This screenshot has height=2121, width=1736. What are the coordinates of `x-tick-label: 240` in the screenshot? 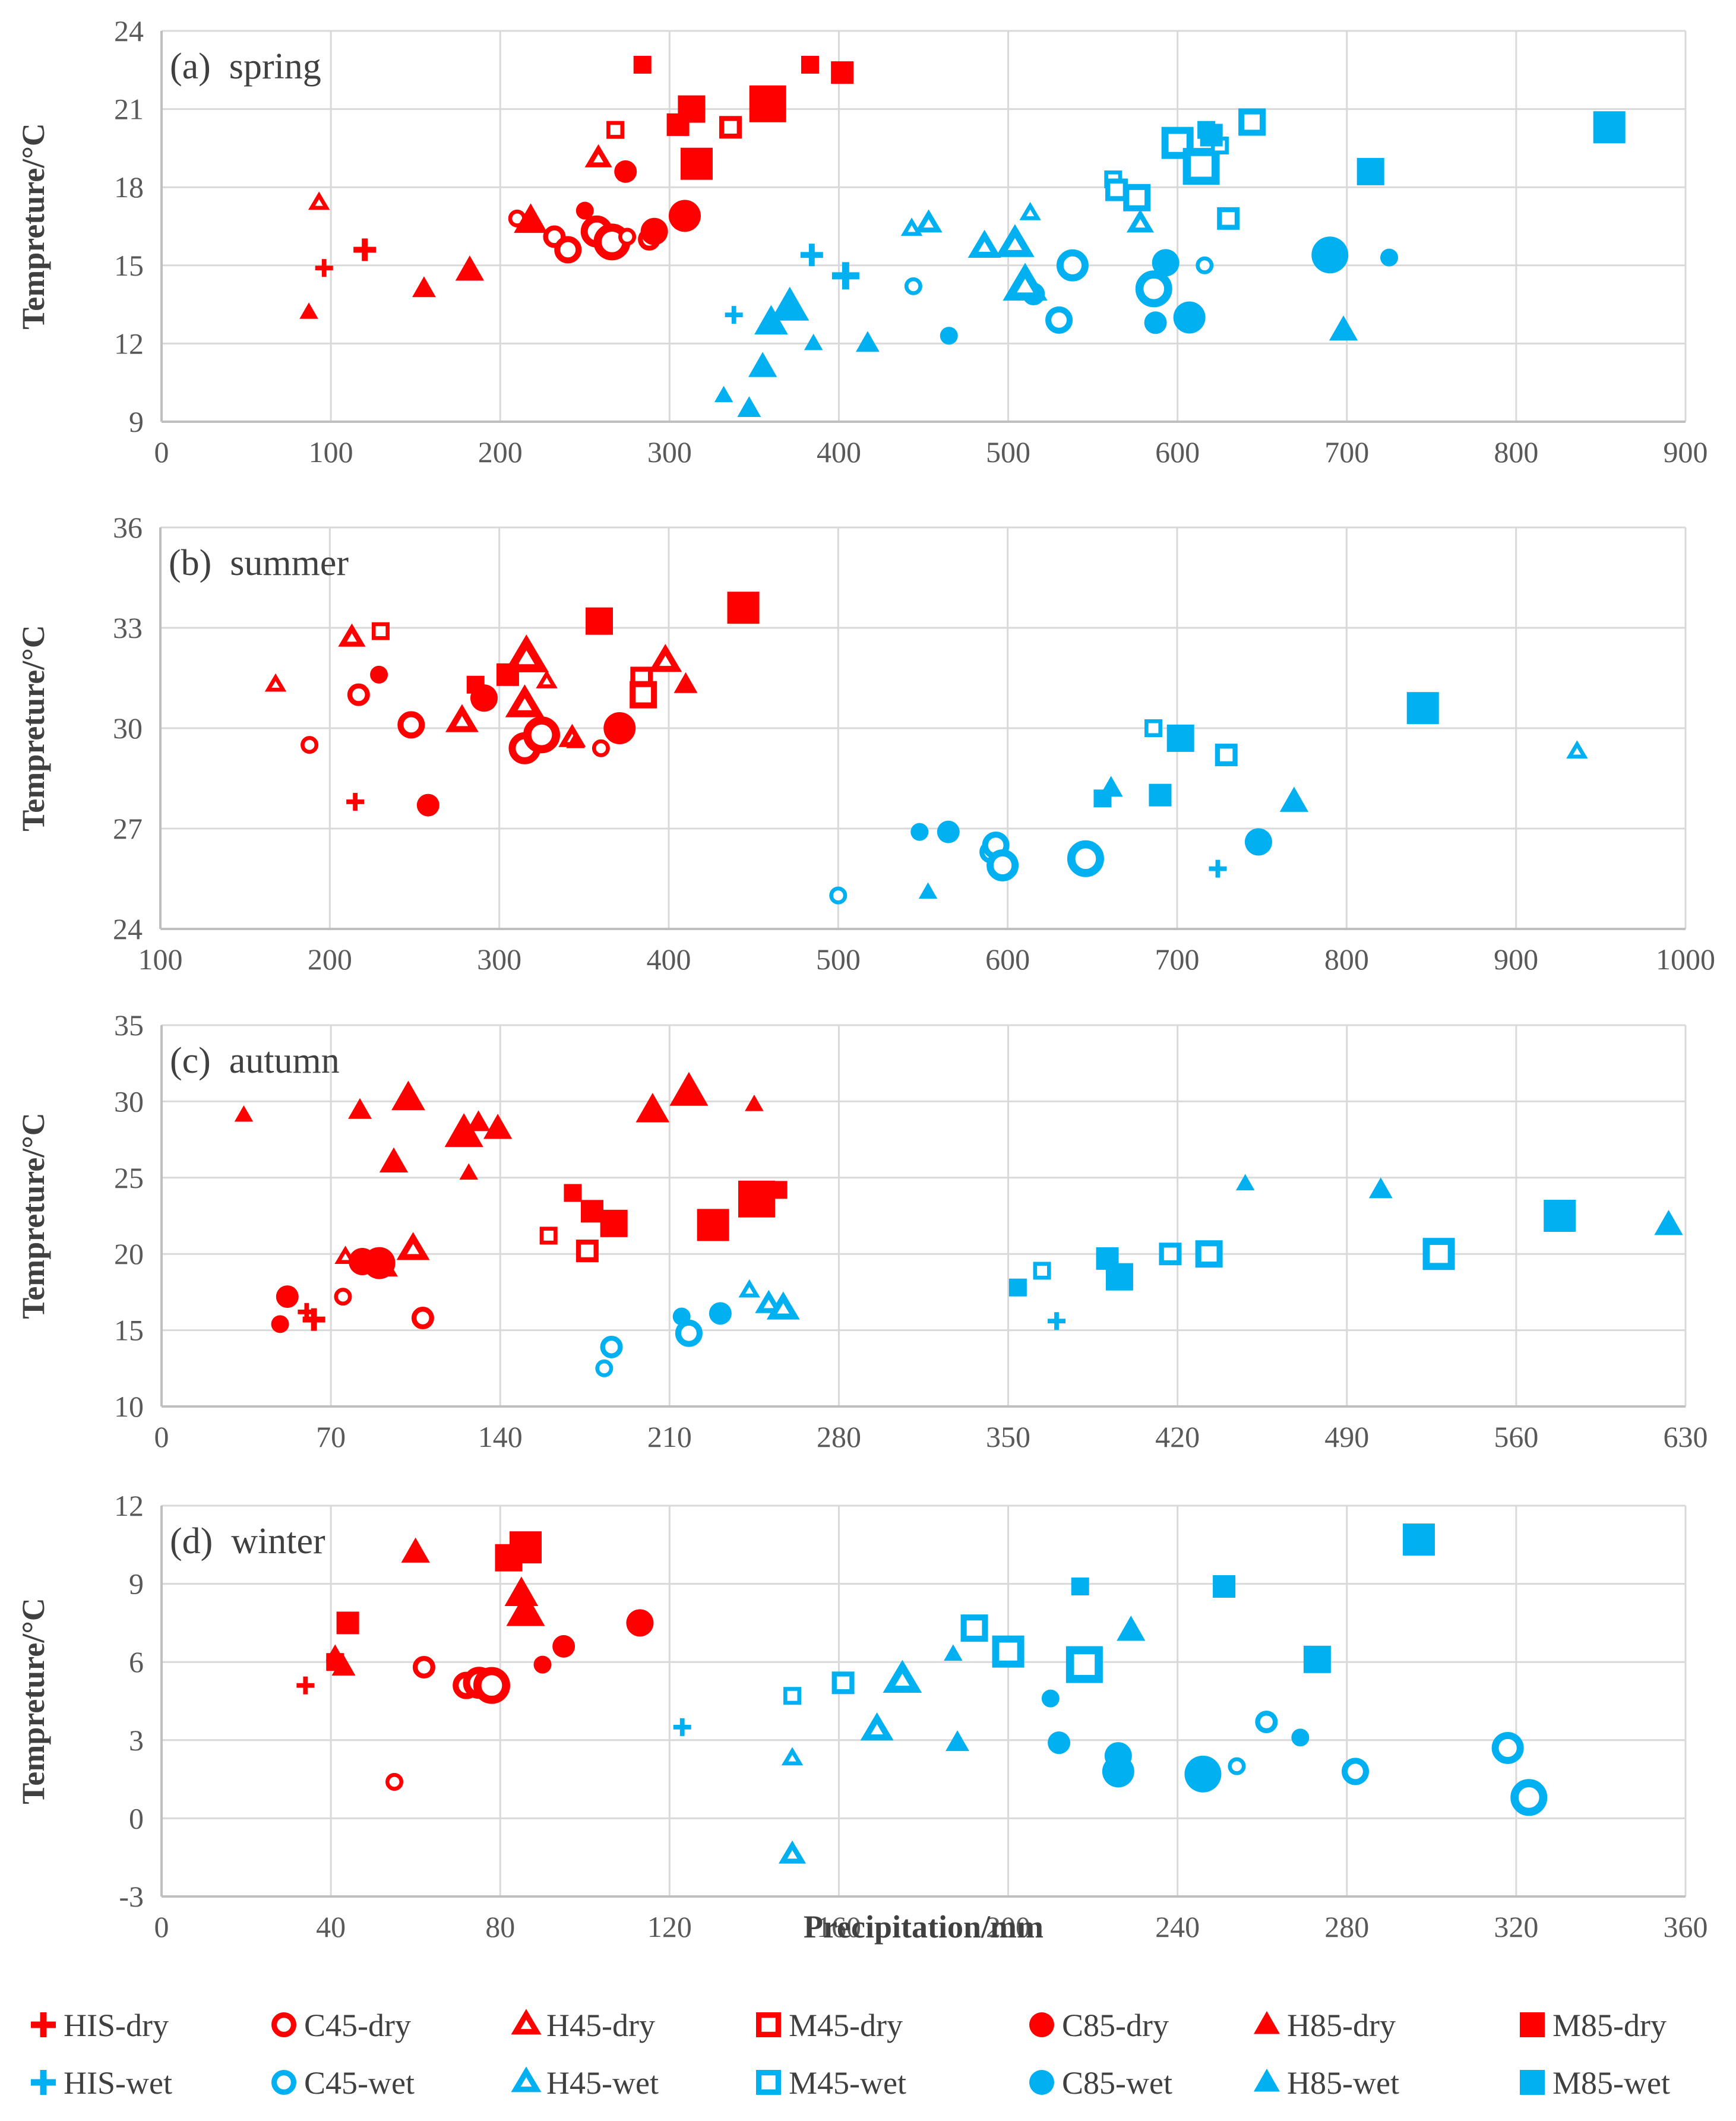 It's located at (1177, 1927).